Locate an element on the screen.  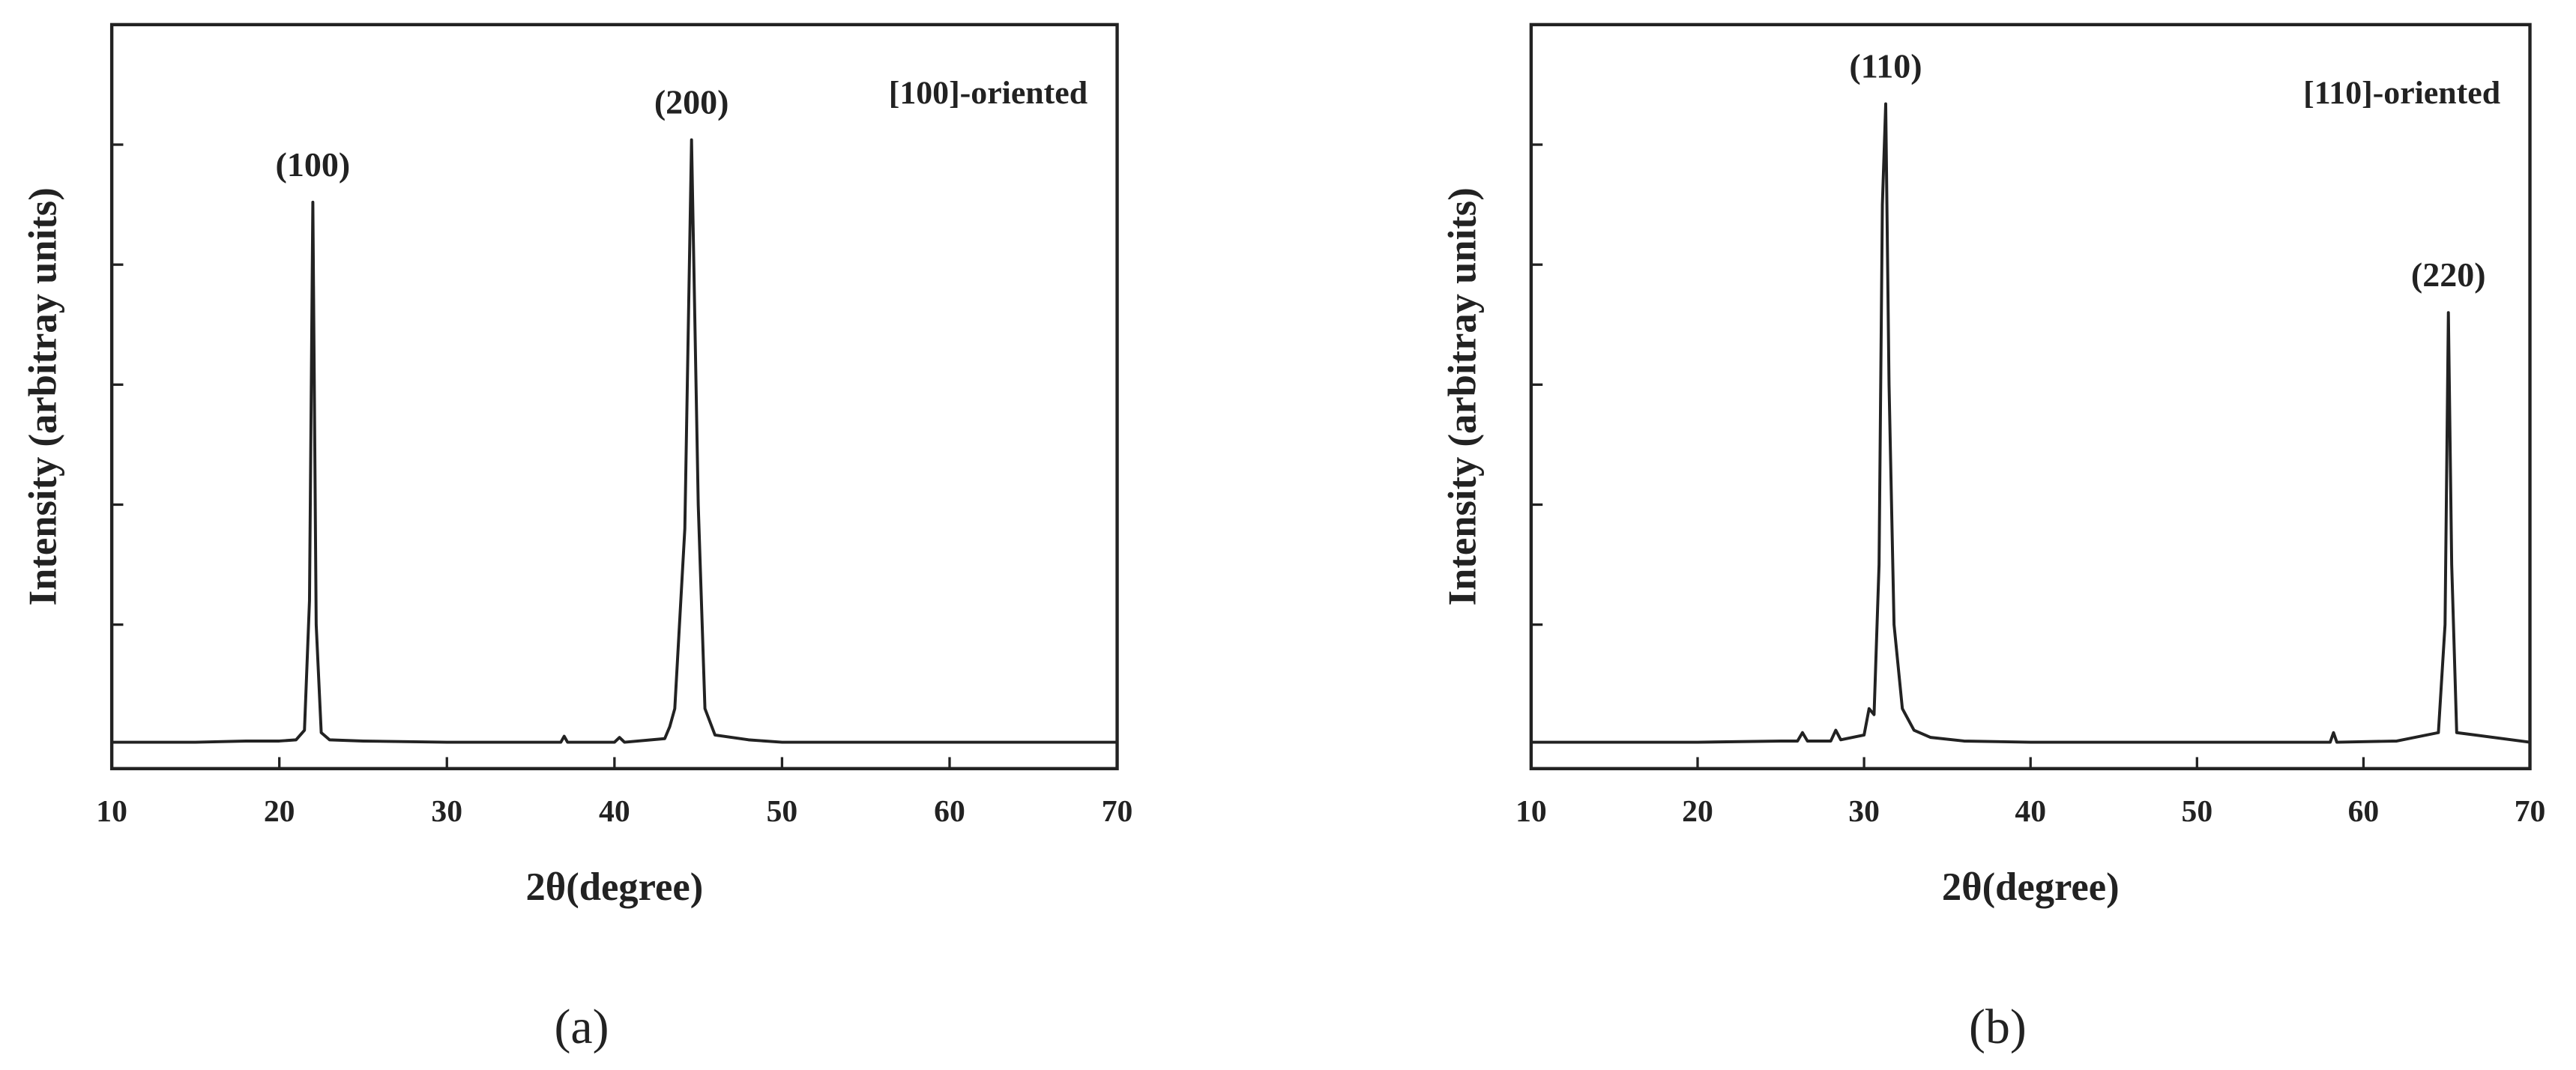
peak-label: (100) is located at coordinates (313, 164).